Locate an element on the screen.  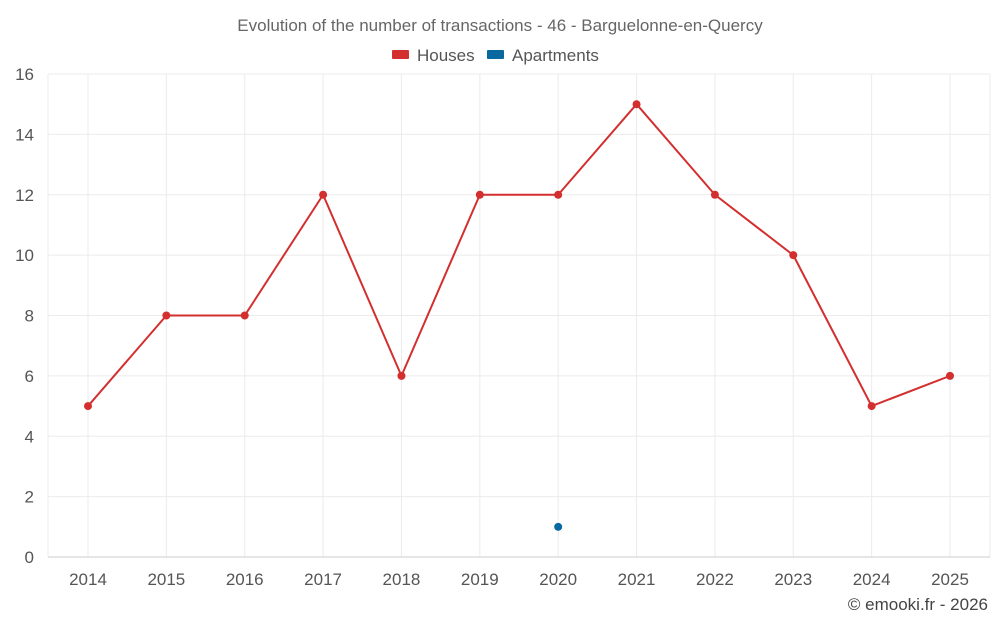
y-tick-label: 10 is located at coordinates (24, 255).